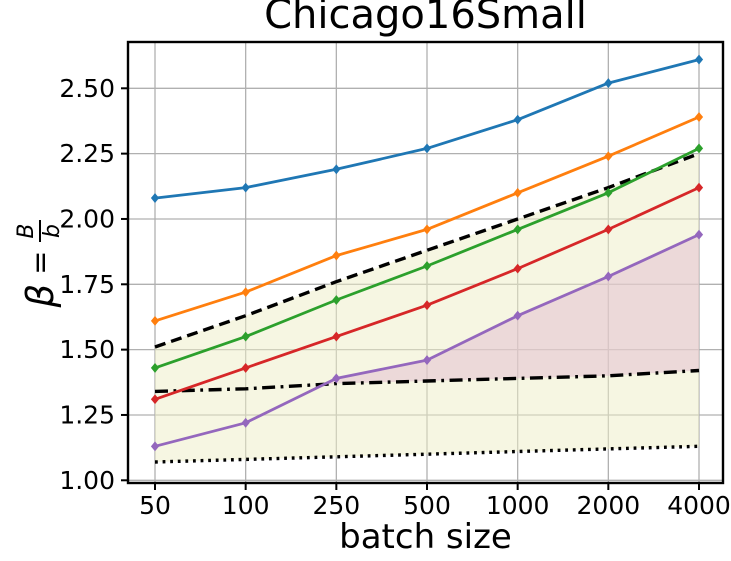  Describe the element at coordinates (52, 231) in the screenshot. I see `fraction-denominator: b` at that location.